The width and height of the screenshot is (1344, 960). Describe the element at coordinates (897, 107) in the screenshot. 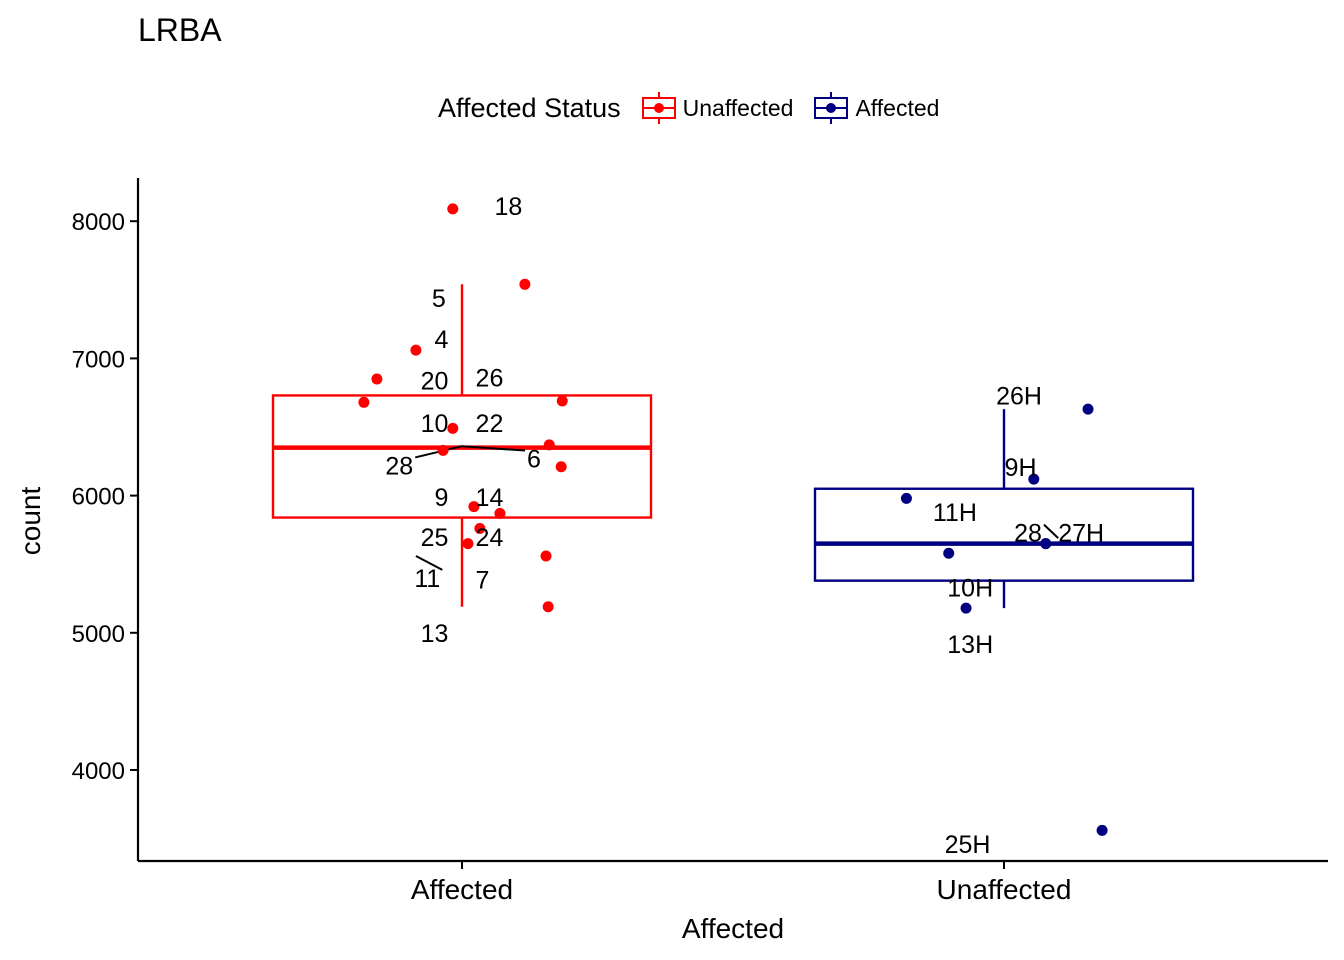

I see `legend-label-affected: Affected` at that location.